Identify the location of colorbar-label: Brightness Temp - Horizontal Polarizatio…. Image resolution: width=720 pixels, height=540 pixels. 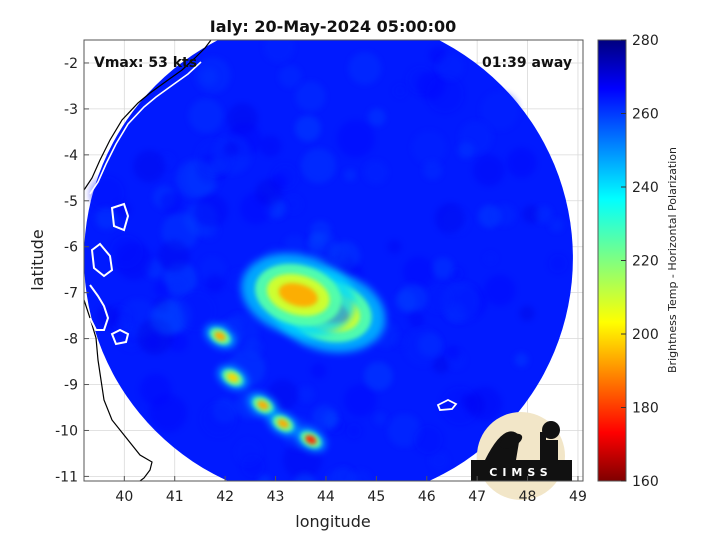
(672, 260).